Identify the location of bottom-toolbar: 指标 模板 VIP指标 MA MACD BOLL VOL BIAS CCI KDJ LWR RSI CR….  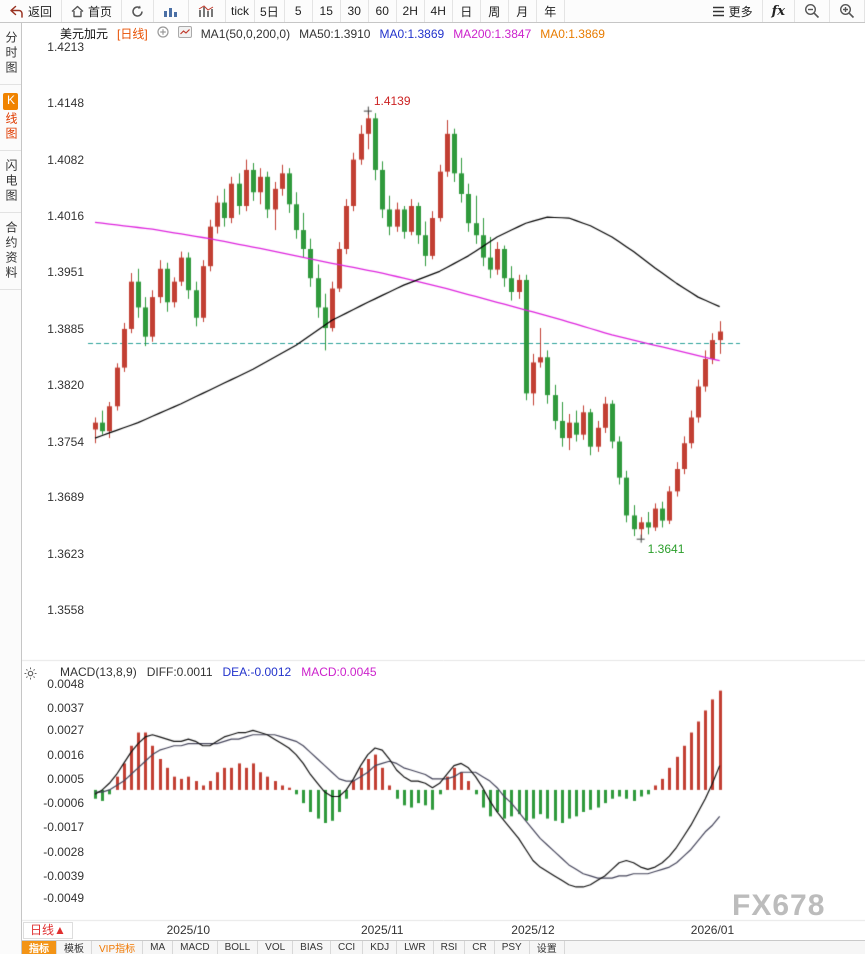
(443, 947).